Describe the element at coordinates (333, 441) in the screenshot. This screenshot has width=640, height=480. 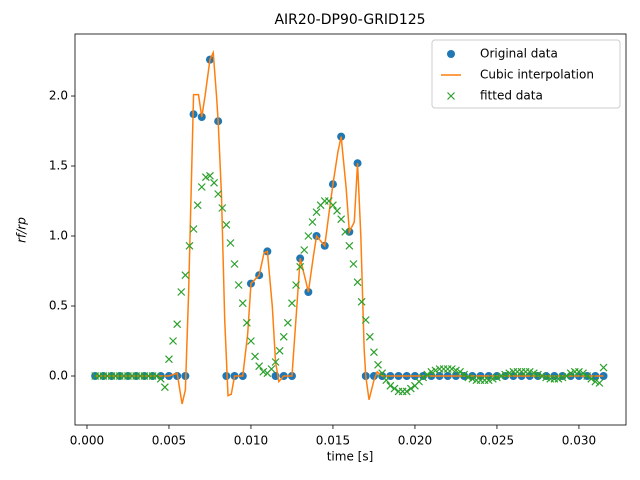
I see `x-tick-label: 0.015` at that location.